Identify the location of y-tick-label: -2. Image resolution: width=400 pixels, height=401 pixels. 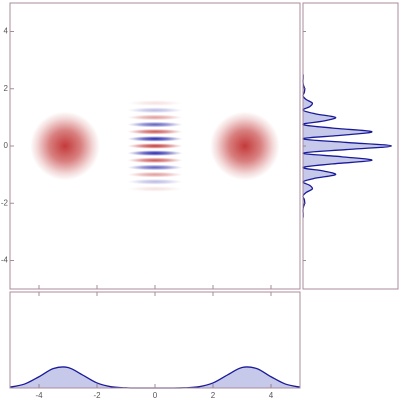
(5, 202).